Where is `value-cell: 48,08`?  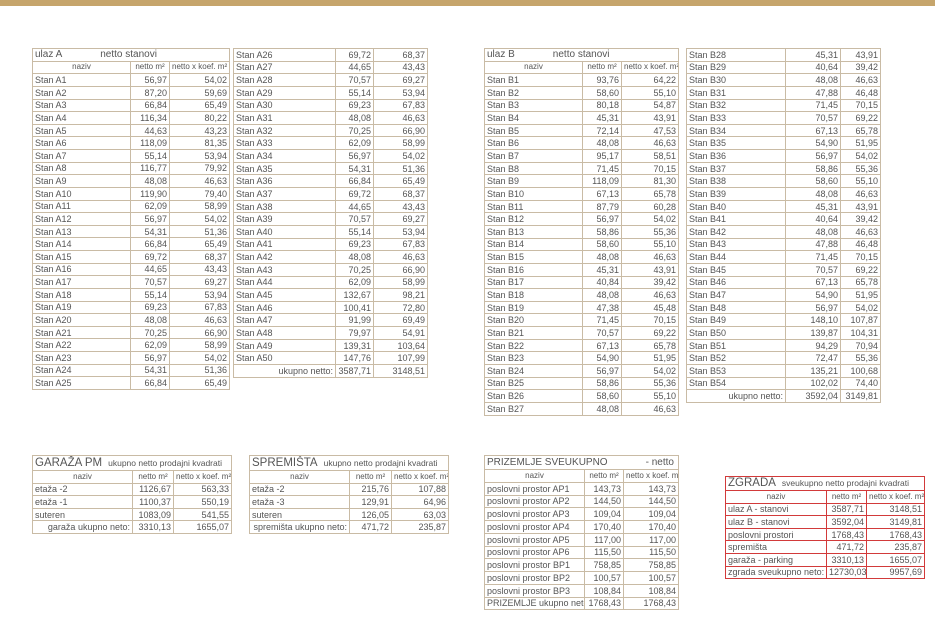
value-cell: 48,08 is located at coordinates (602, 408).